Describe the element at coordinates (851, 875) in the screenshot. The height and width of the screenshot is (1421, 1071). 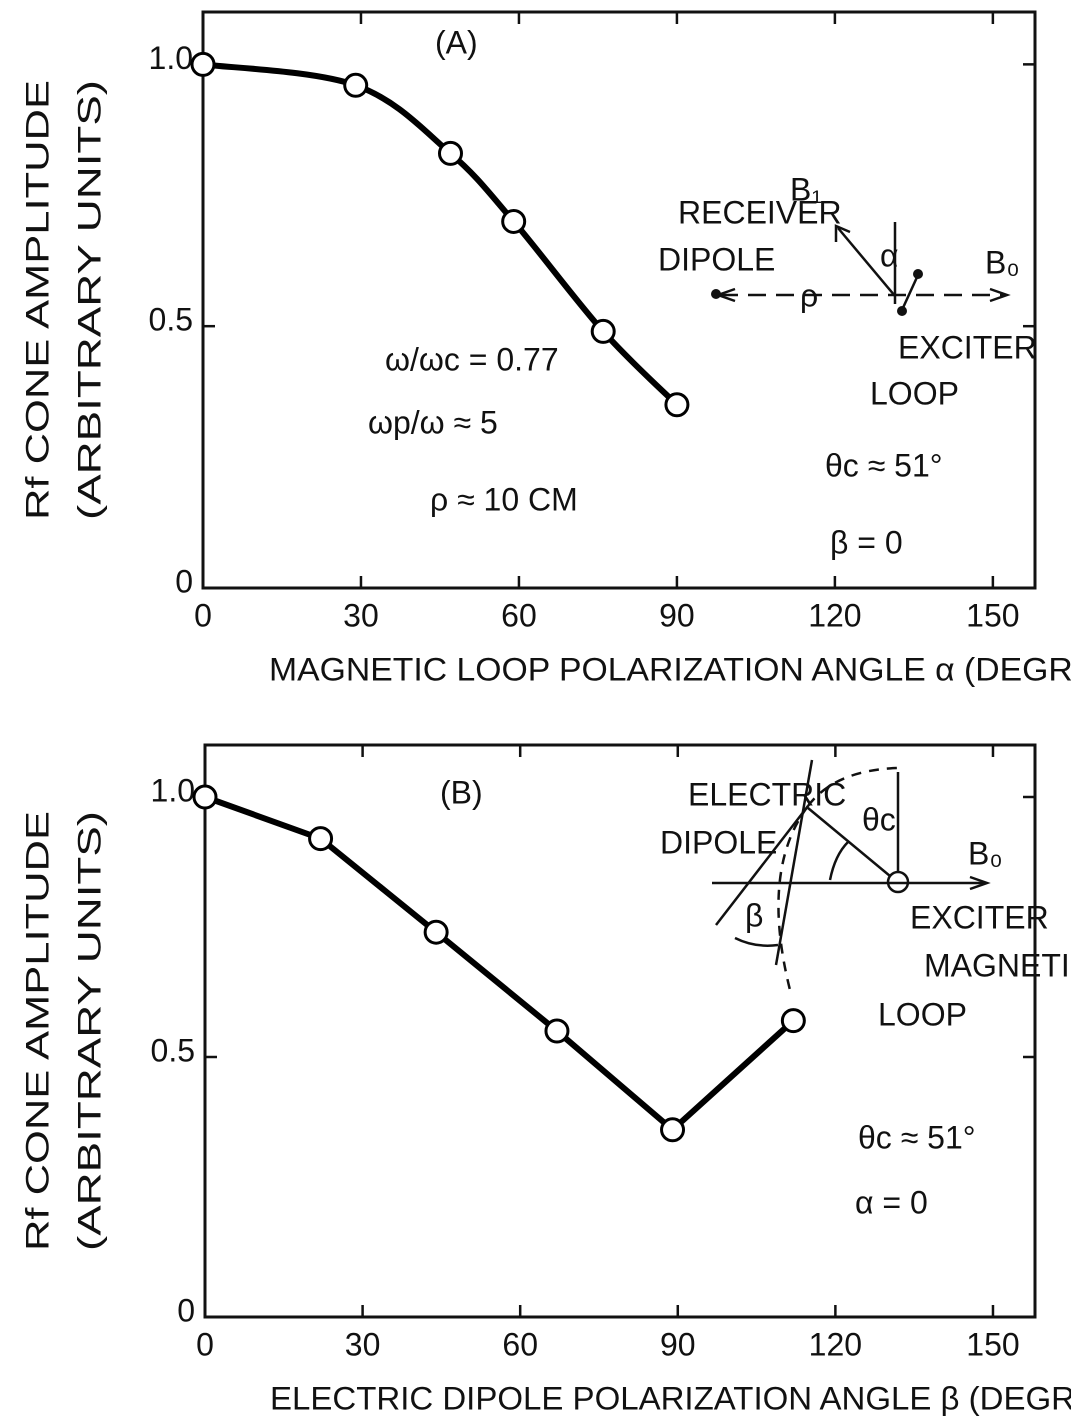
I see `diagram-b` at that location.